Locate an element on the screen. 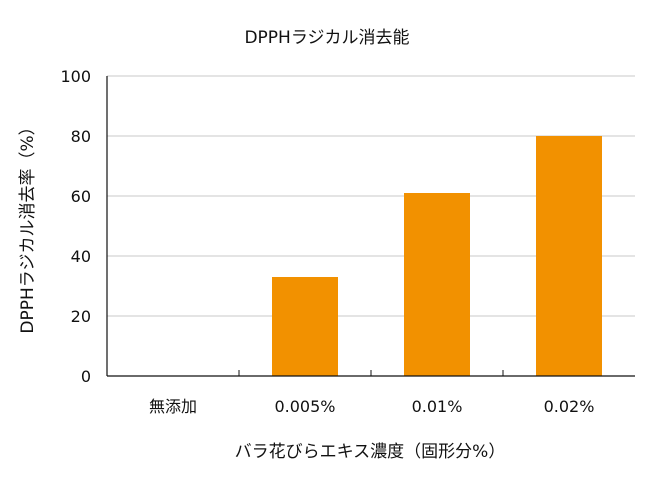  x-tick-label: 0.005% is located at coordinates (304, 406).